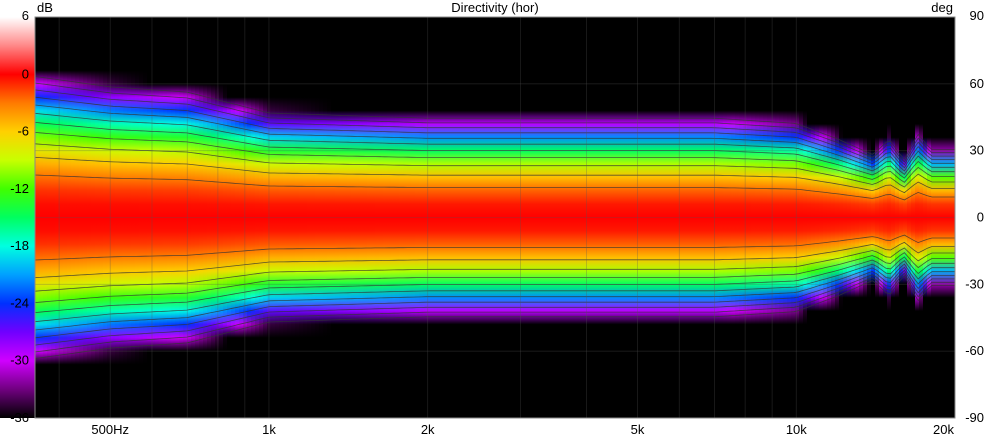 The width and height of the screenshot is (989, 442). Describe the element at coordinates (19, 188) in the screenshot. I see `colorbar-tick-label: -12` at that location.